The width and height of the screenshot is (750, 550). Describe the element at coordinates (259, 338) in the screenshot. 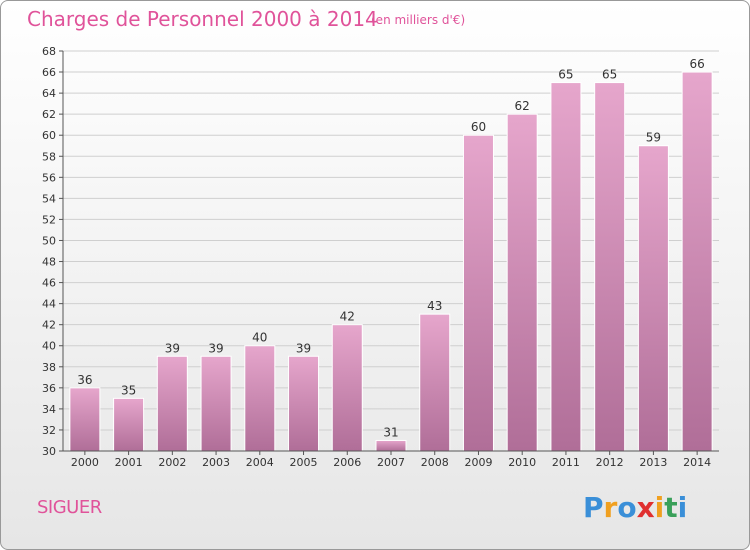

I see `data-label-2004: 40` at that location.